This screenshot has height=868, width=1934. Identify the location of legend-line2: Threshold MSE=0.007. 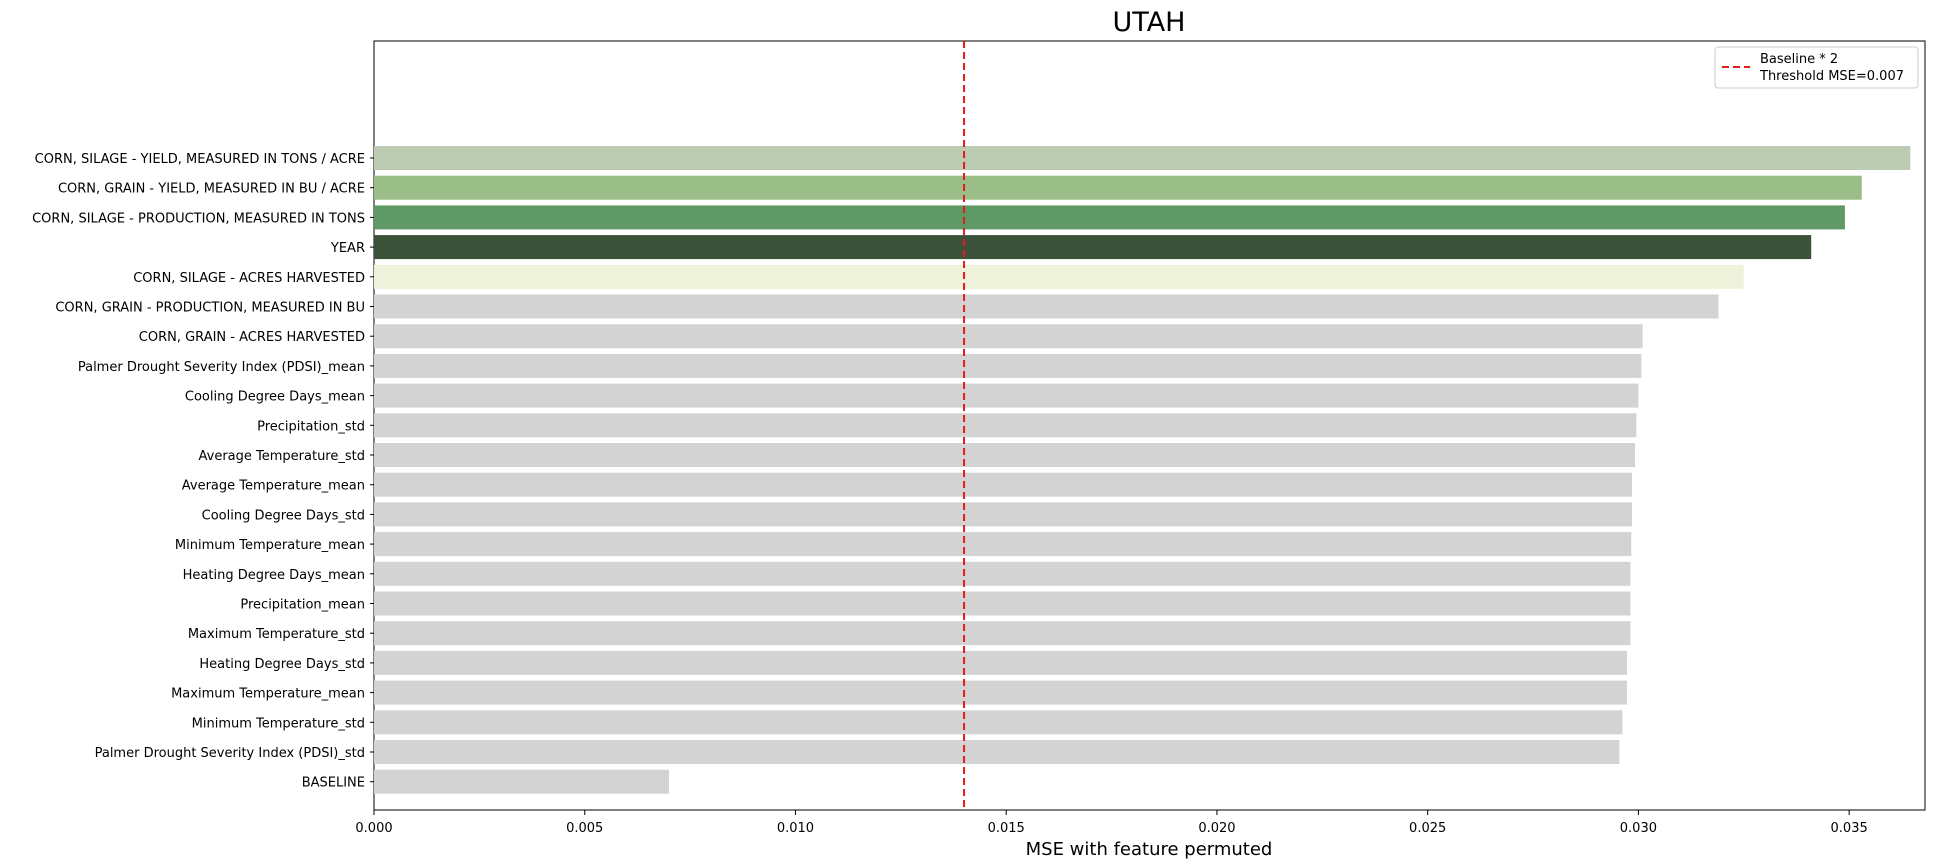
(1831, 76).